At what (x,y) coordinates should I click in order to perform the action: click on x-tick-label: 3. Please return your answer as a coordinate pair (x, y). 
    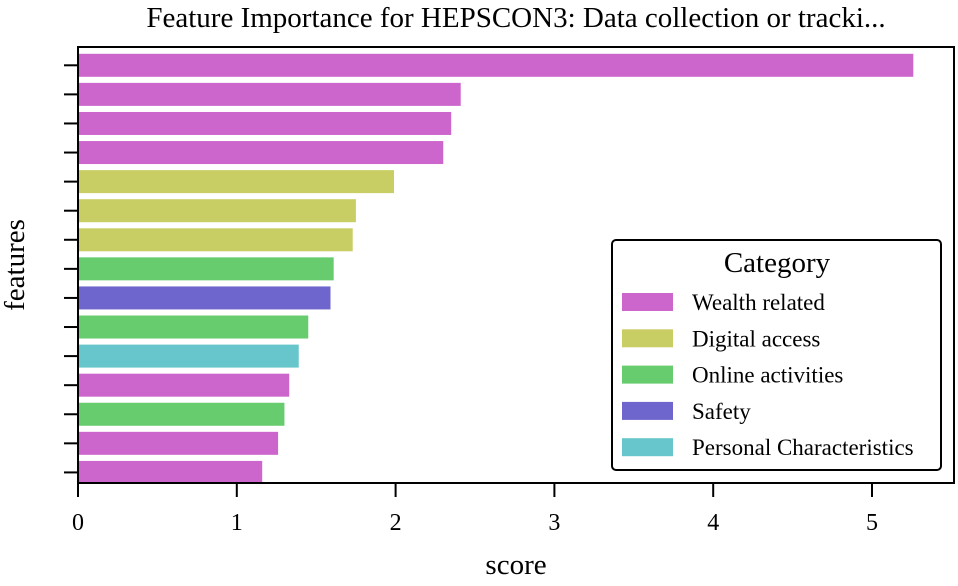
    Looking at the image, I should click on (554, 523).